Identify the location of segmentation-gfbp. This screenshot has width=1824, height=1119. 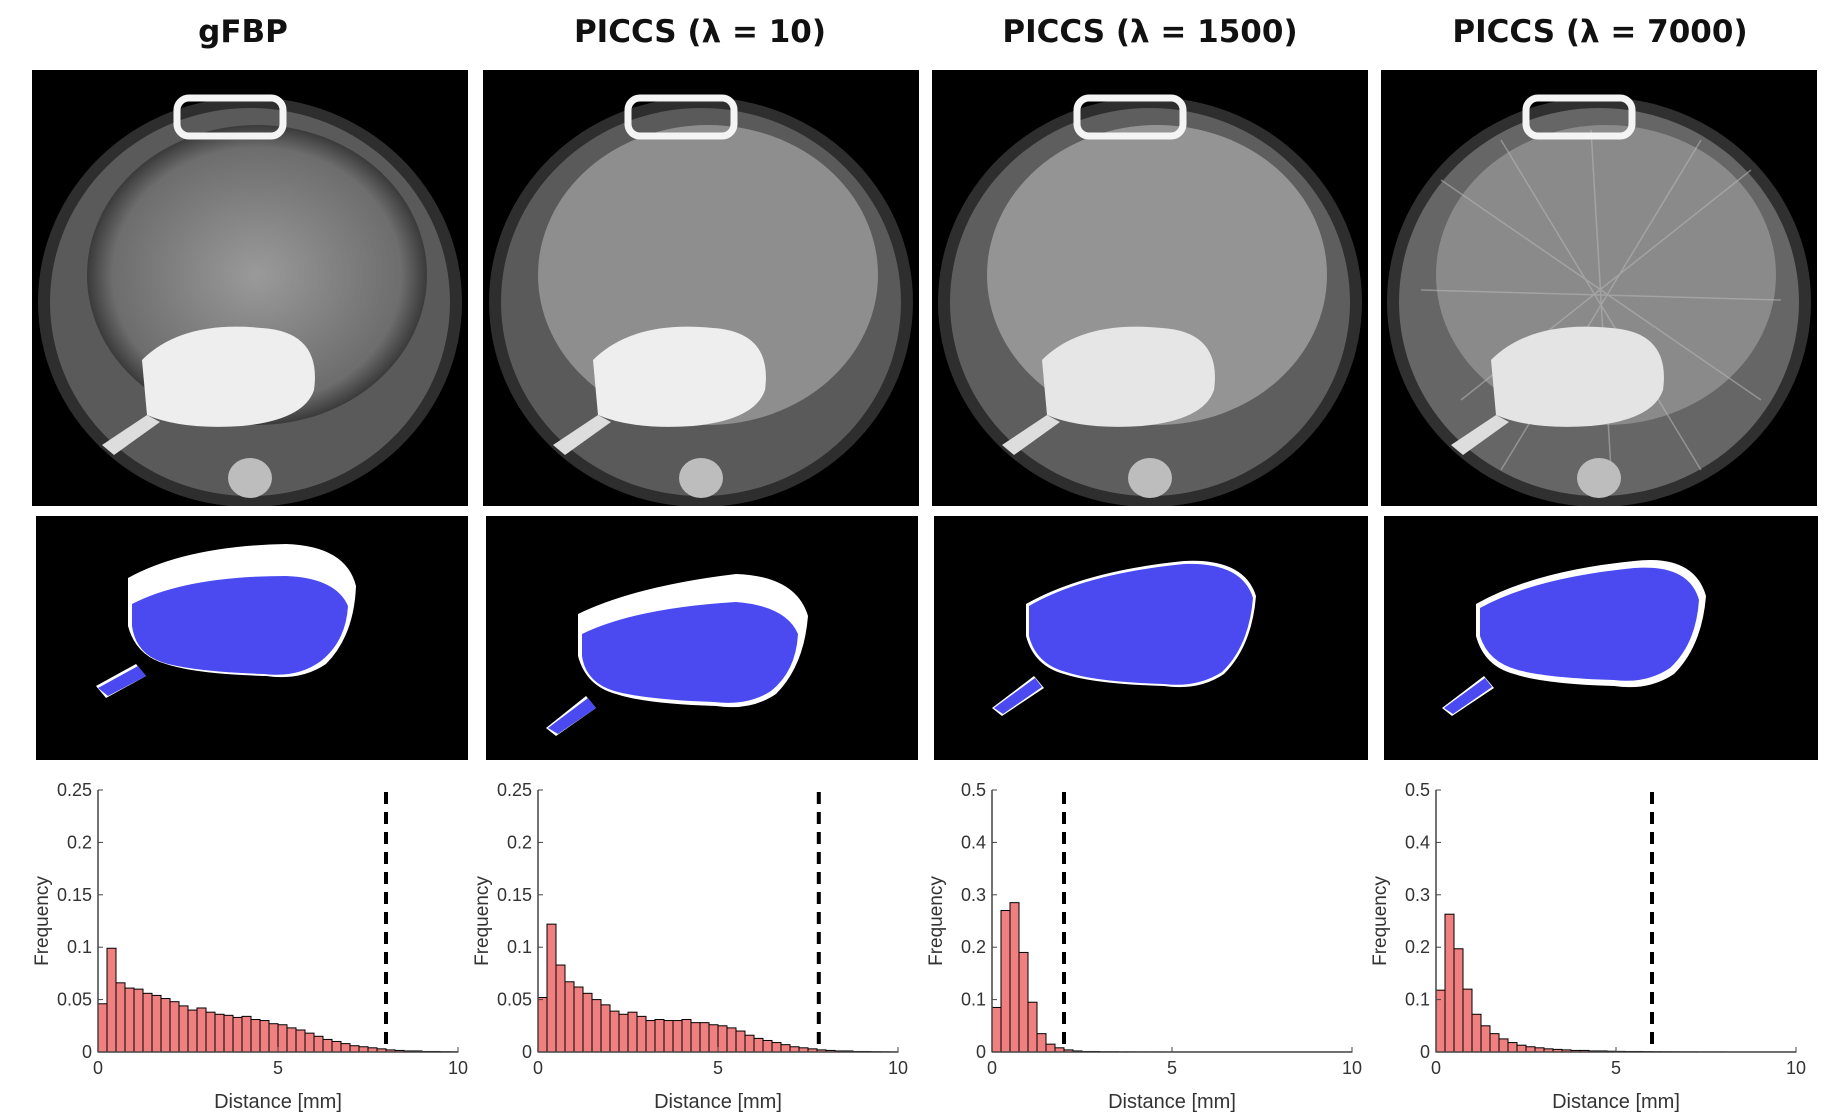
(252, 638).